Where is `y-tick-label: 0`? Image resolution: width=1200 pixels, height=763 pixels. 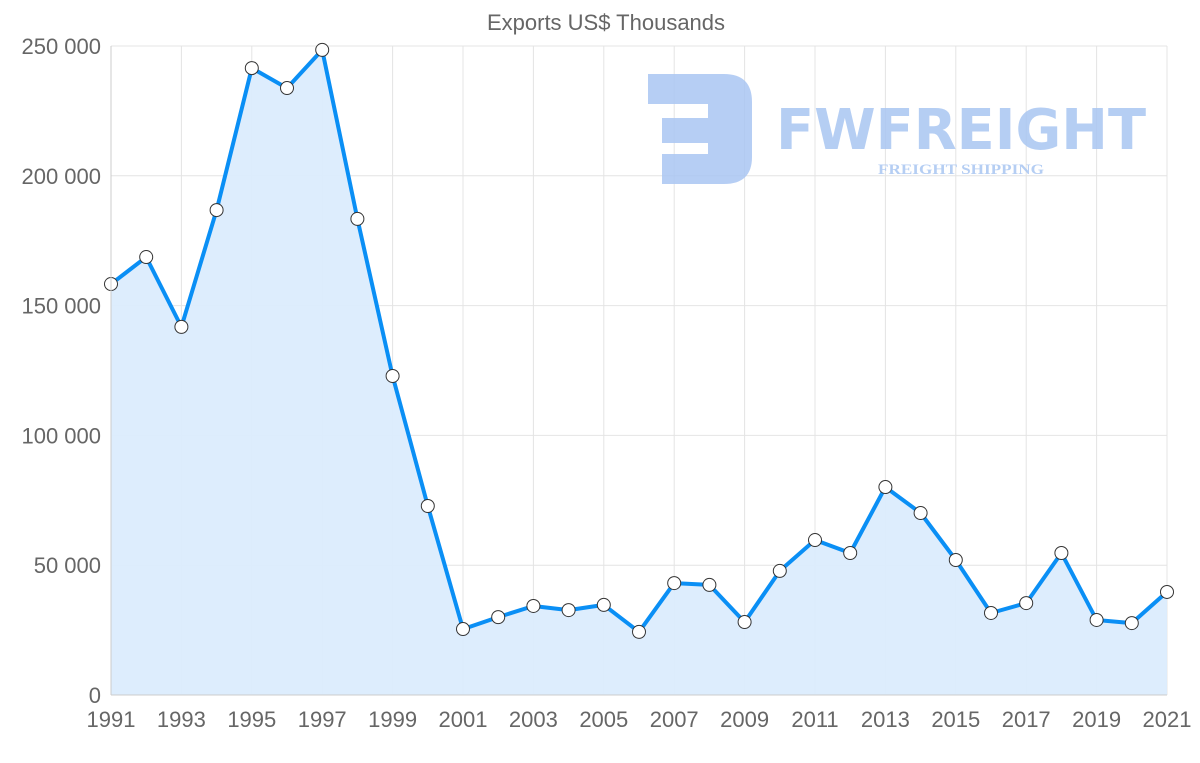
y-tick-label: 0 is located at coordinates (95, 695).